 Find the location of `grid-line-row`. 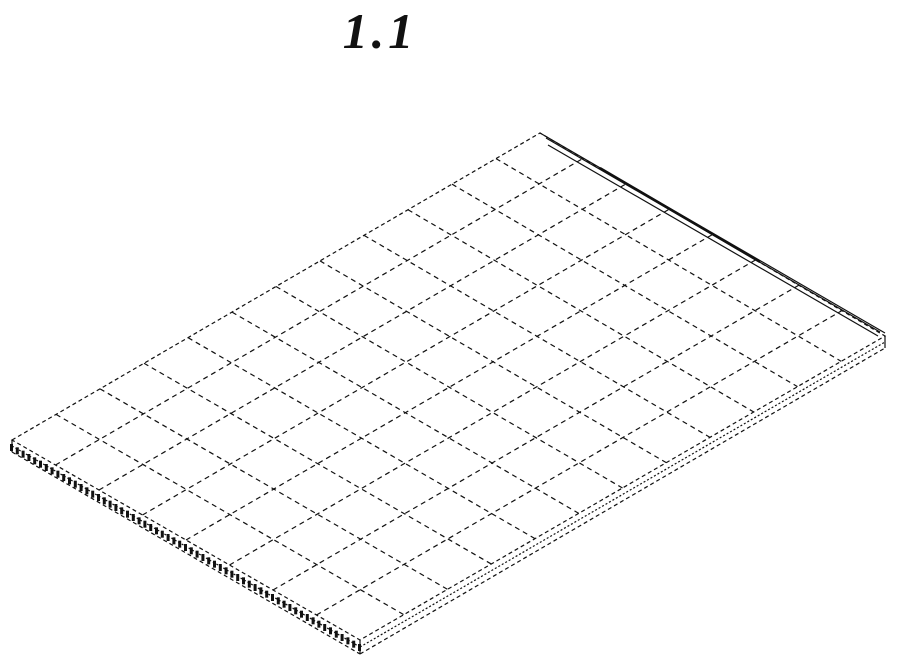

grid-line-row is located at coordinates (668, 260).